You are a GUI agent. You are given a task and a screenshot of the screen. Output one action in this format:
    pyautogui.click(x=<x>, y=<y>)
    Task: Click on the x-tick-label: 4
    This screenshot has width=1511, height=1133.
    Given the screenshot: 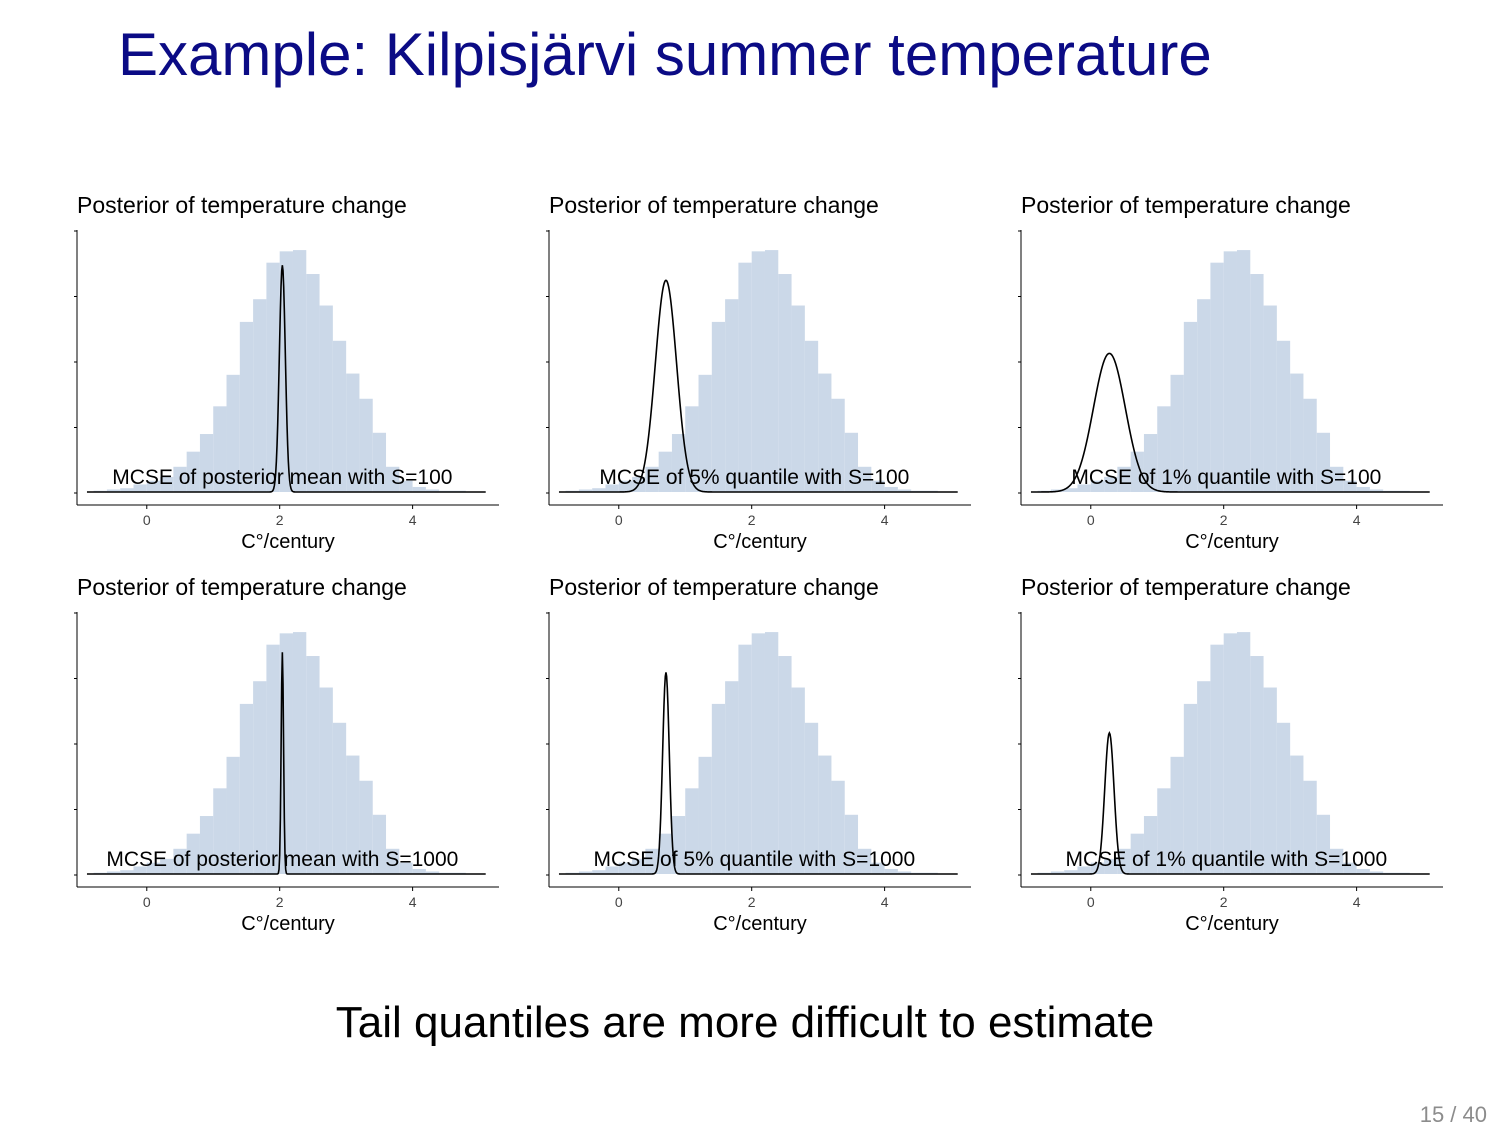 What is the action you would take?
    pyautogui.click(x=885, y=902)
    